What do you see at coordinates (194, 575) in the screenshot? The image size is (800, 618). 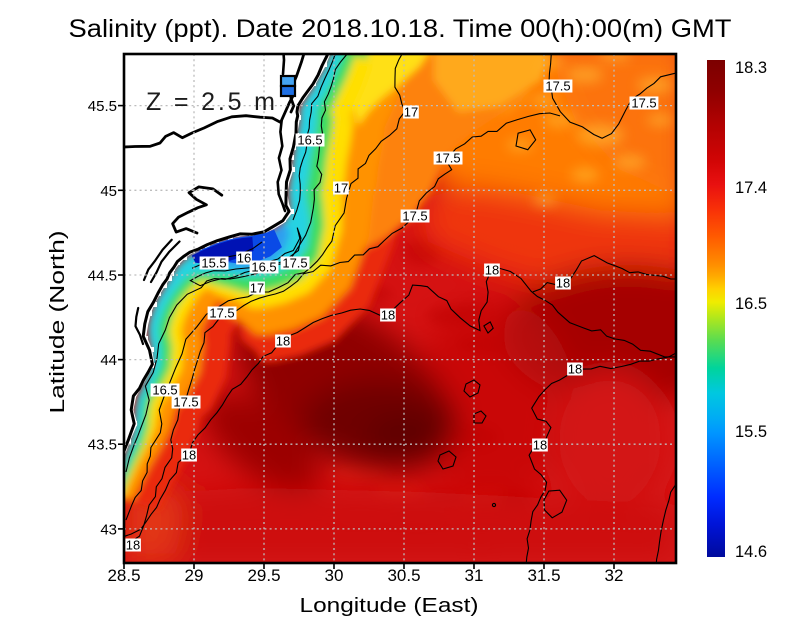 I see `svg-text: 29` at bounding box center [194, 575].